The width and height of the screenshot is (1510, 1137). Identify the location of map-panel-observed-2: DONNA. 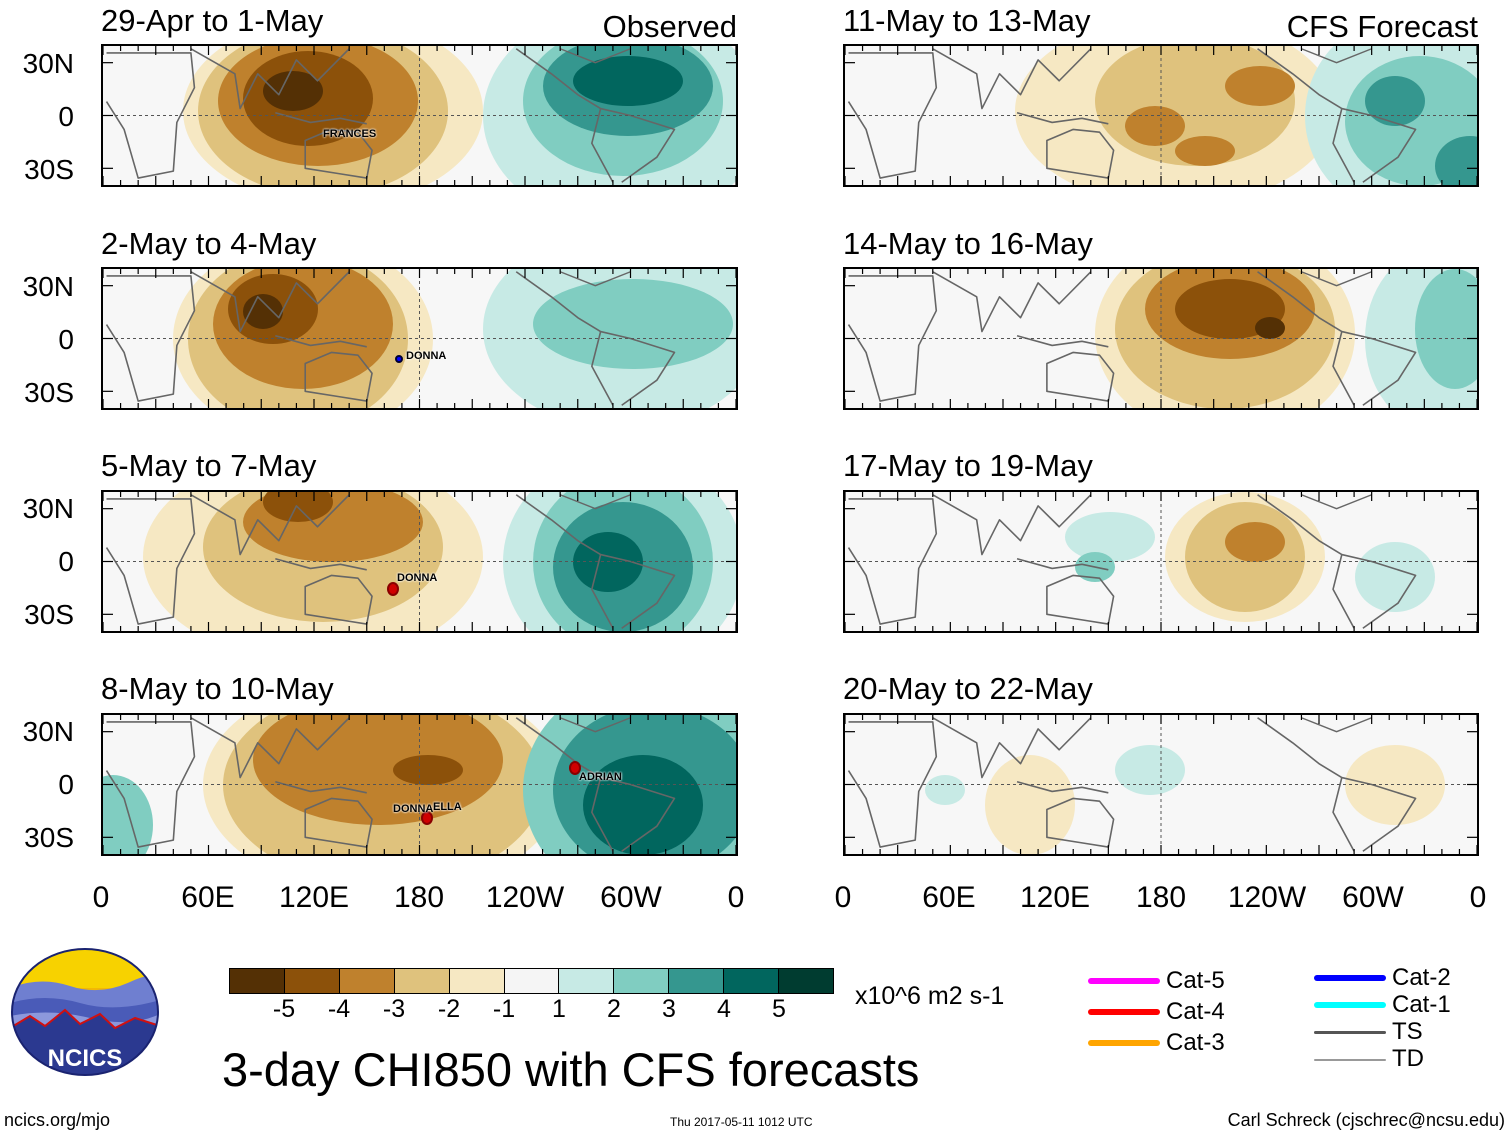
(419, 338).